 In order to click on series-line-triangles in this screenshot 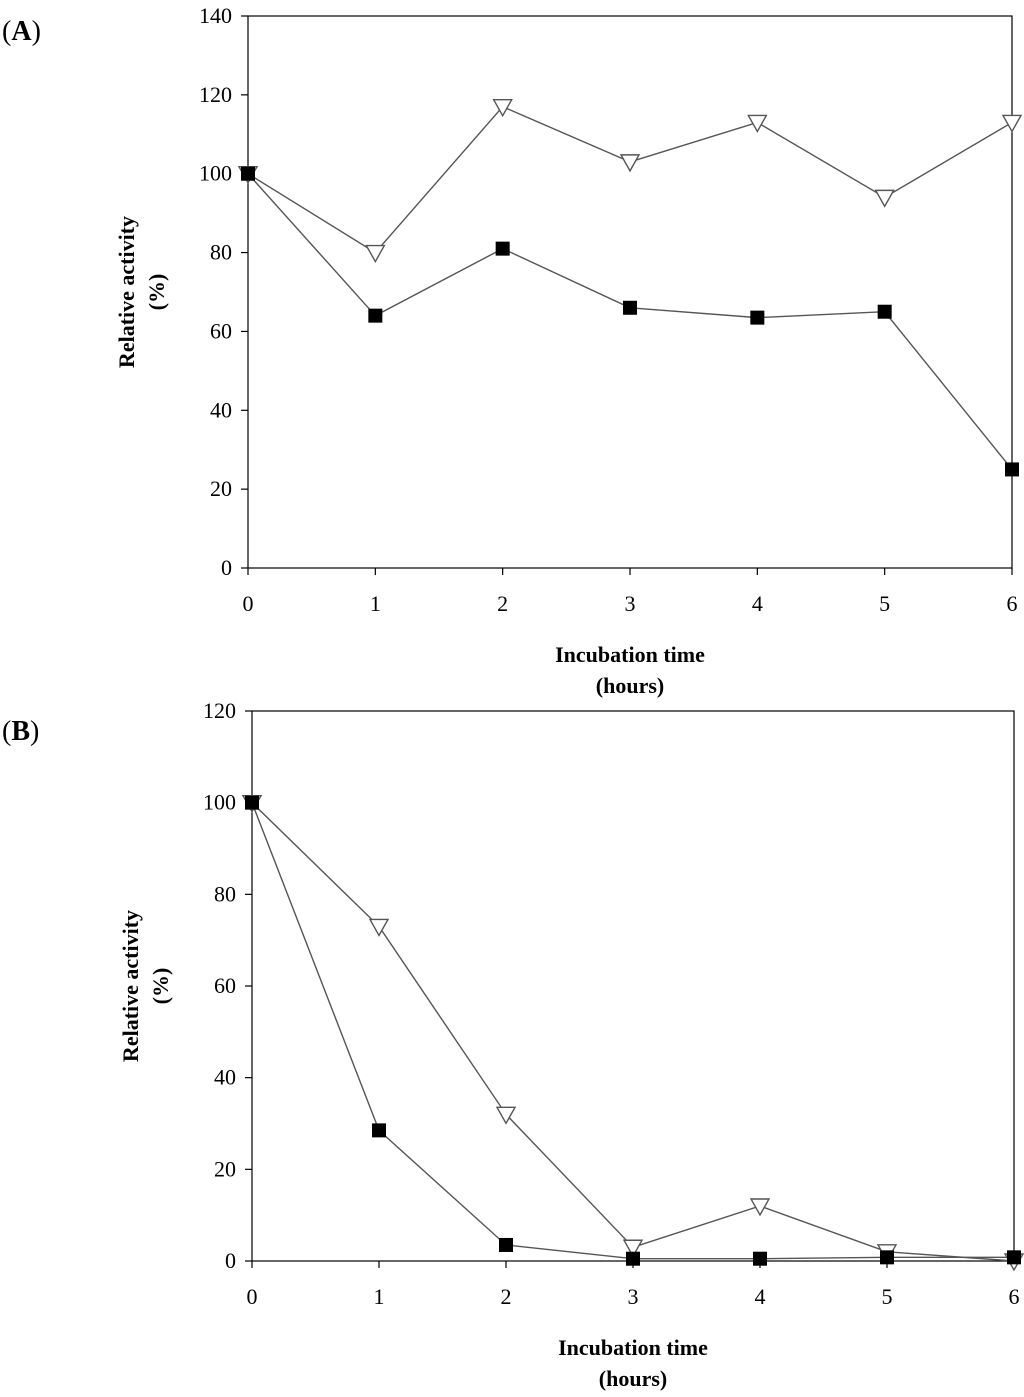, I will do `click(630, 179)`.